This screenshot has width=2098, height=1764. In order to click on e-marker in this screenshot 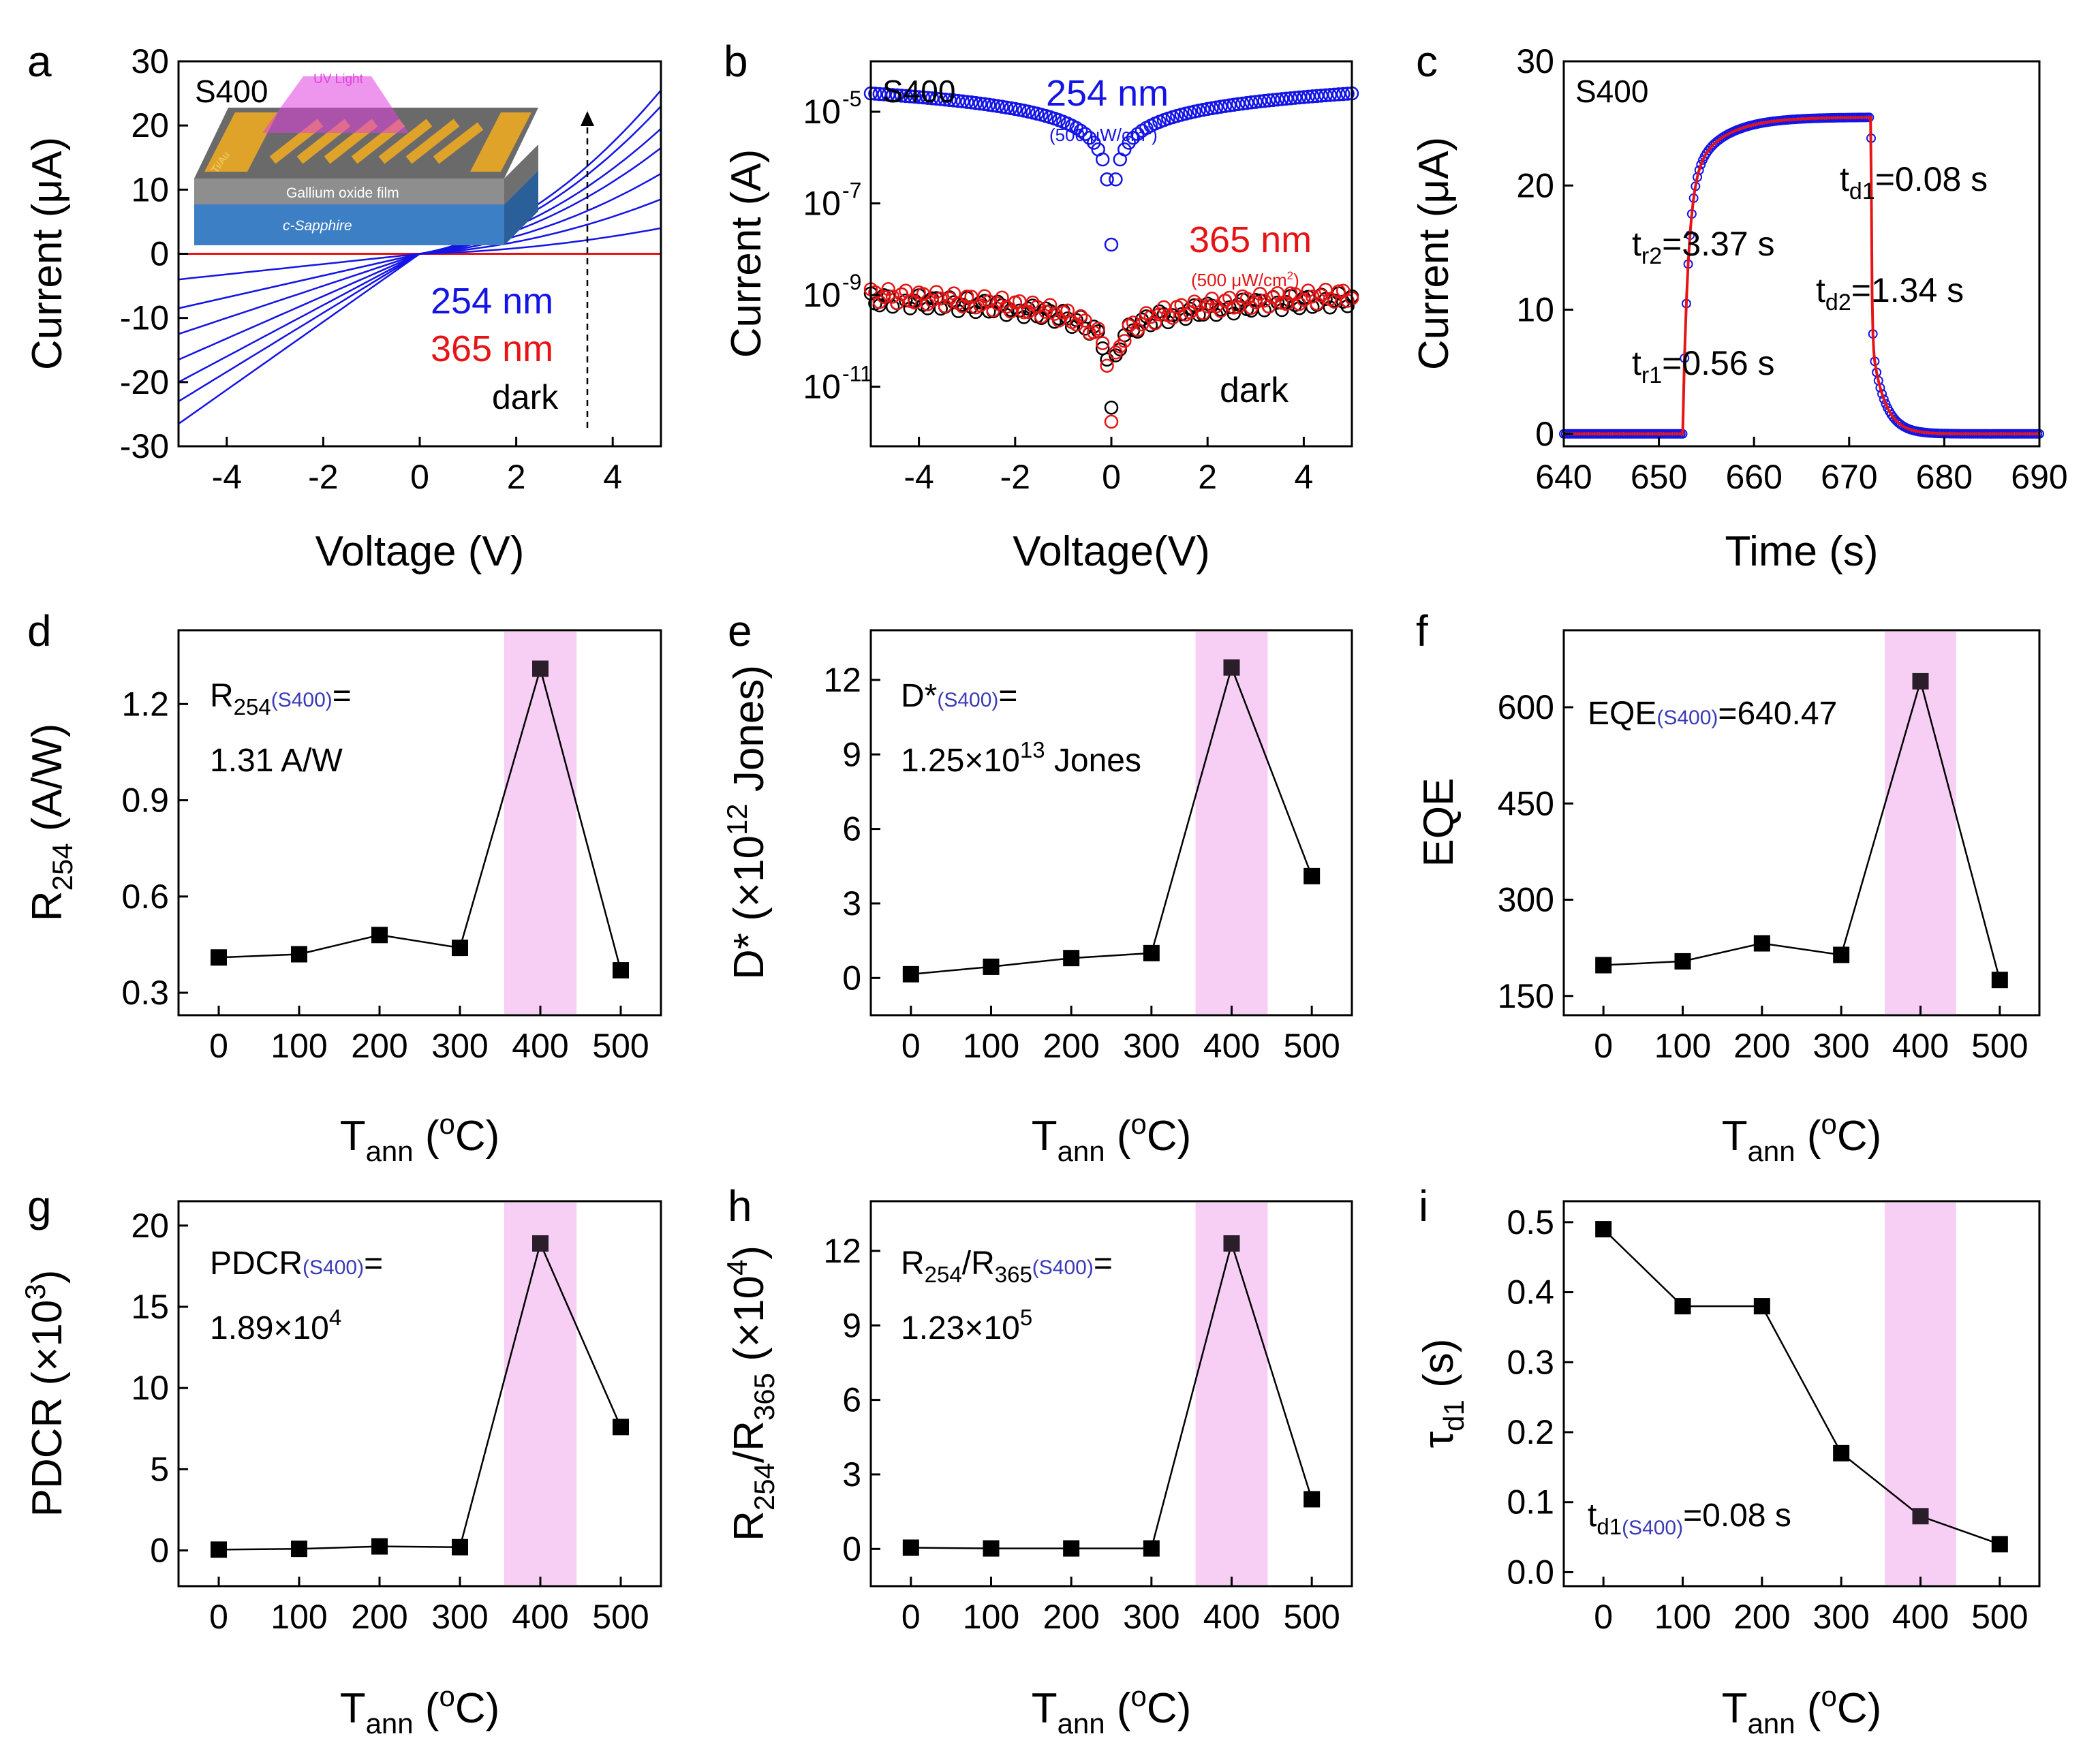, I will do `click(1312, 876)`.